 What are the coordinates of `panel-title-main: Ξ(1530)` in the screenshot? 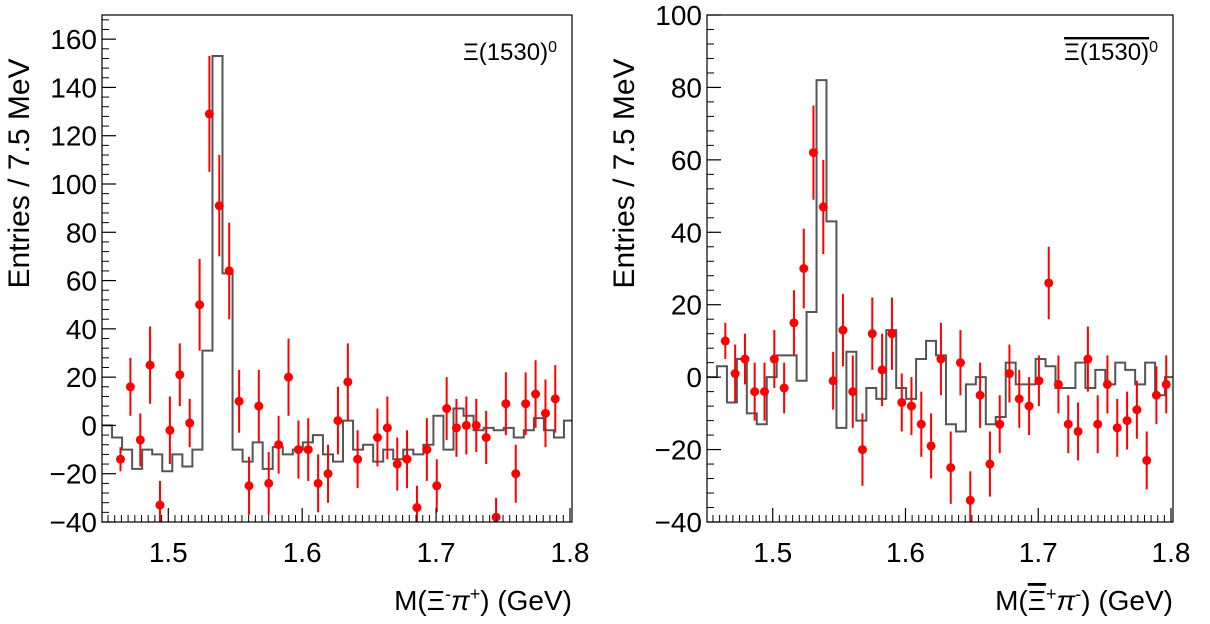 It's located at (1106, 52).